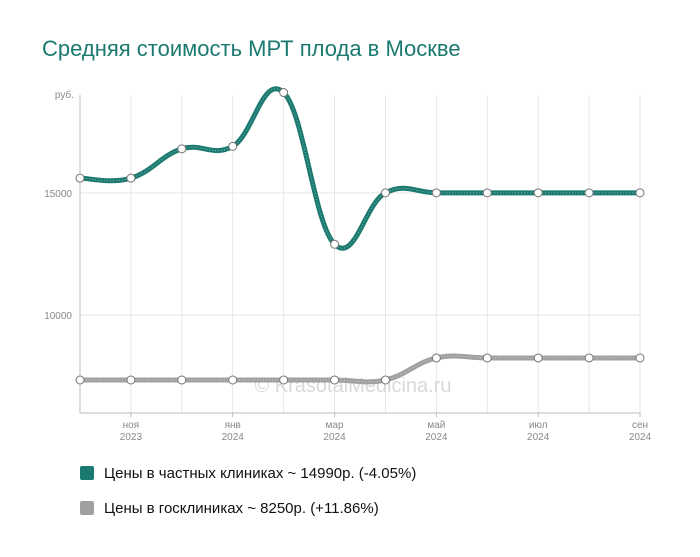 Image resolution: width=700 pixels, height=557 pixels. I want to click on legend-item-public: Цены в госклиниках ~ 8250р. (+11.86%), so click(229, 508).